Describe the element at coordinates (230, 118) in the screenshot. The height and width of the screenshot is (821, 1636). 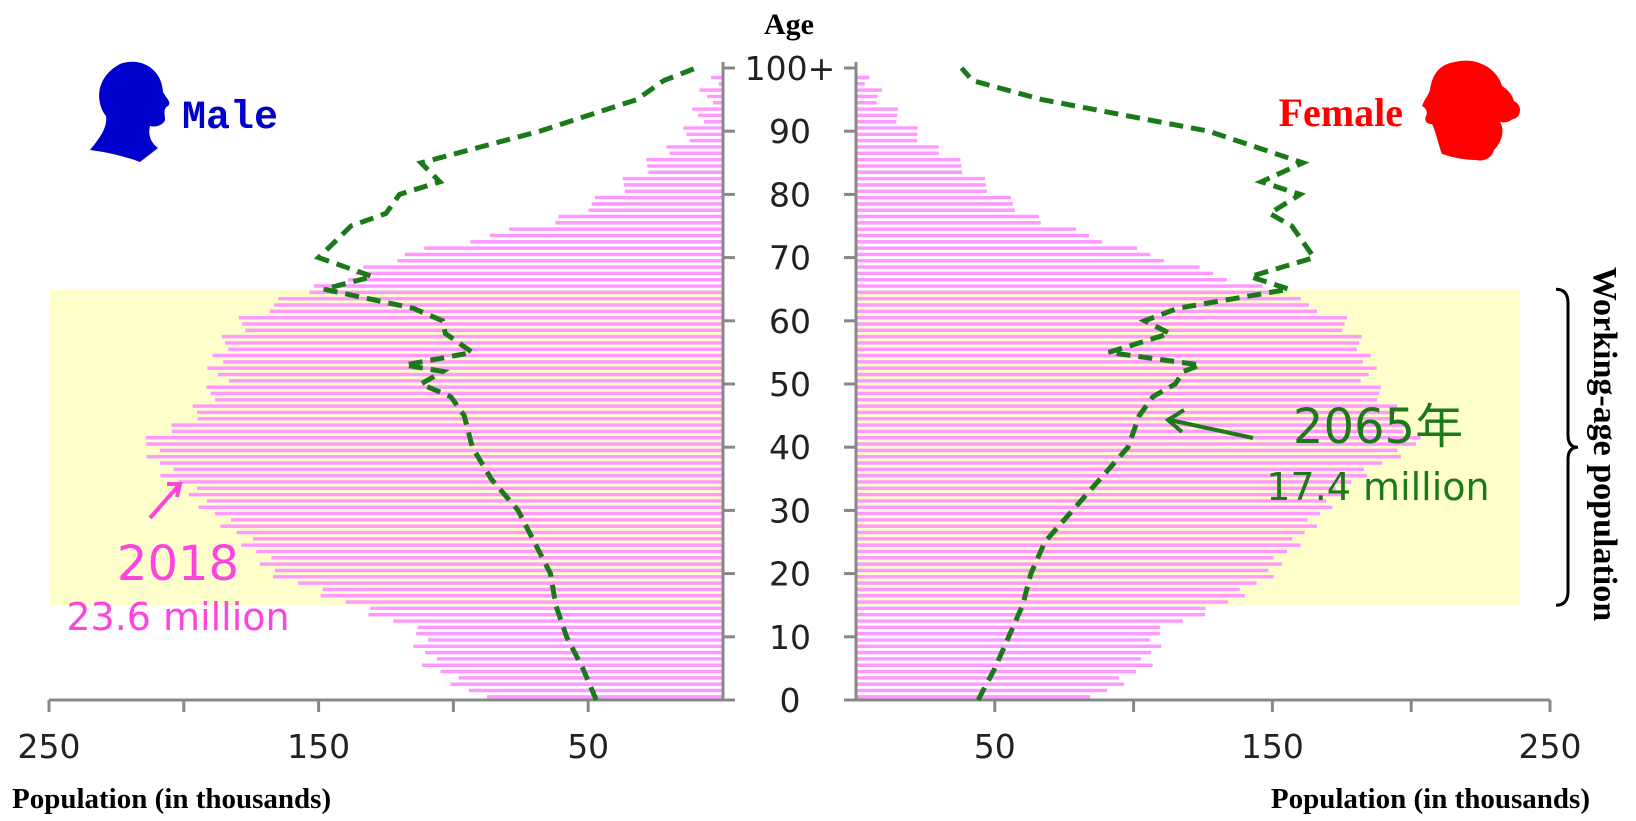
I see `male-legend-label: Male` at that location.